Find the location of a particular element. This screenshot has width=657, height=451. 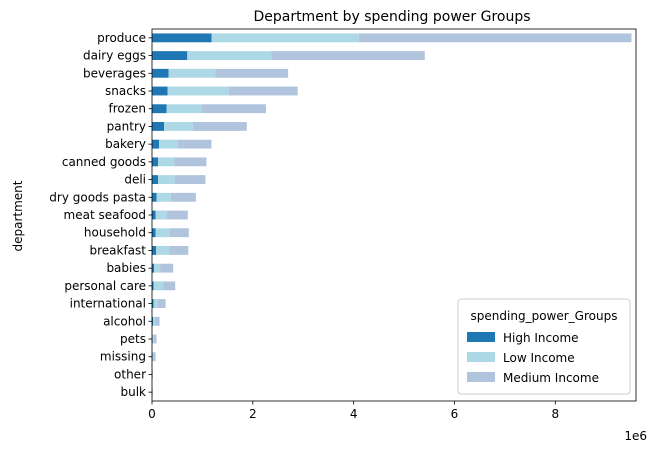

y-tick-label: babies is located at coordinates (126, 268).